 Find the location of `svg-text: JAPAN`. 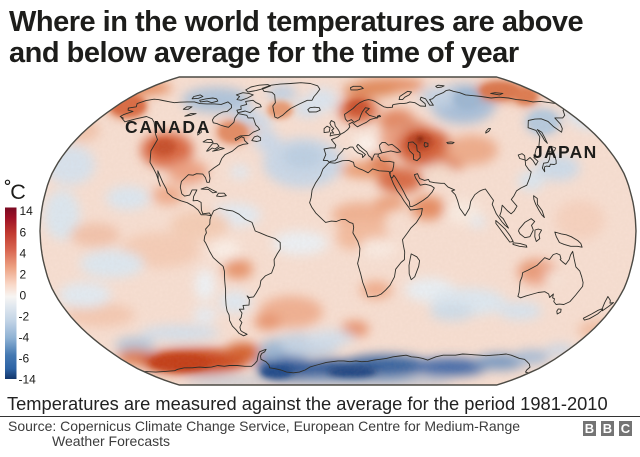

svg-text: JAPAN is located at coordinates (565, 152).